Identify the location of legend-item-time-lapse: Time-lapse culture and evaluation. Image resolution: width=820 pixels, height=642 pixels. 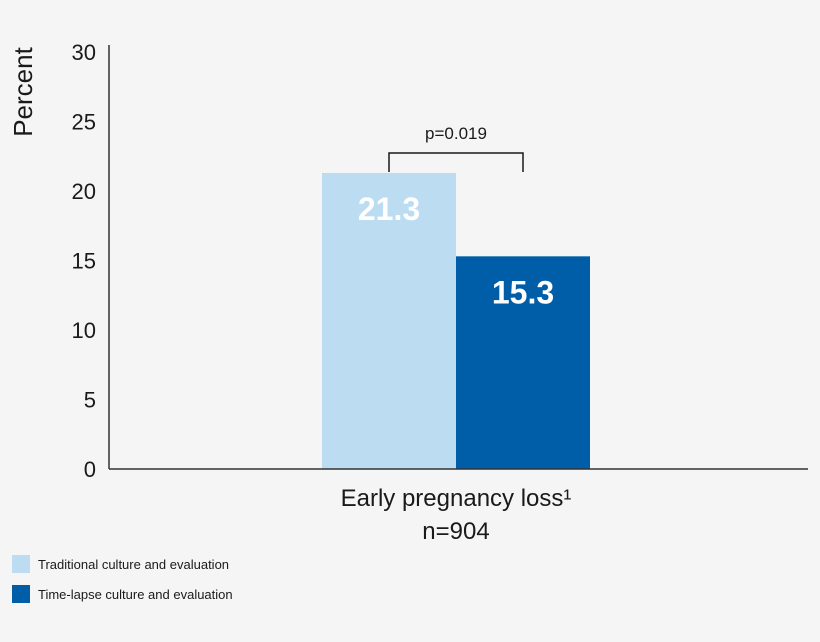
(122, 594).